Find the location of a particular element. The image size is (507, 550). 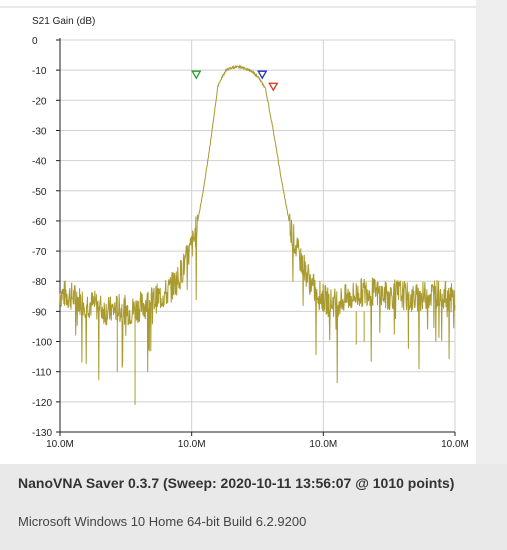

y-tick-label: 0 is located at coordinates (35, 41).